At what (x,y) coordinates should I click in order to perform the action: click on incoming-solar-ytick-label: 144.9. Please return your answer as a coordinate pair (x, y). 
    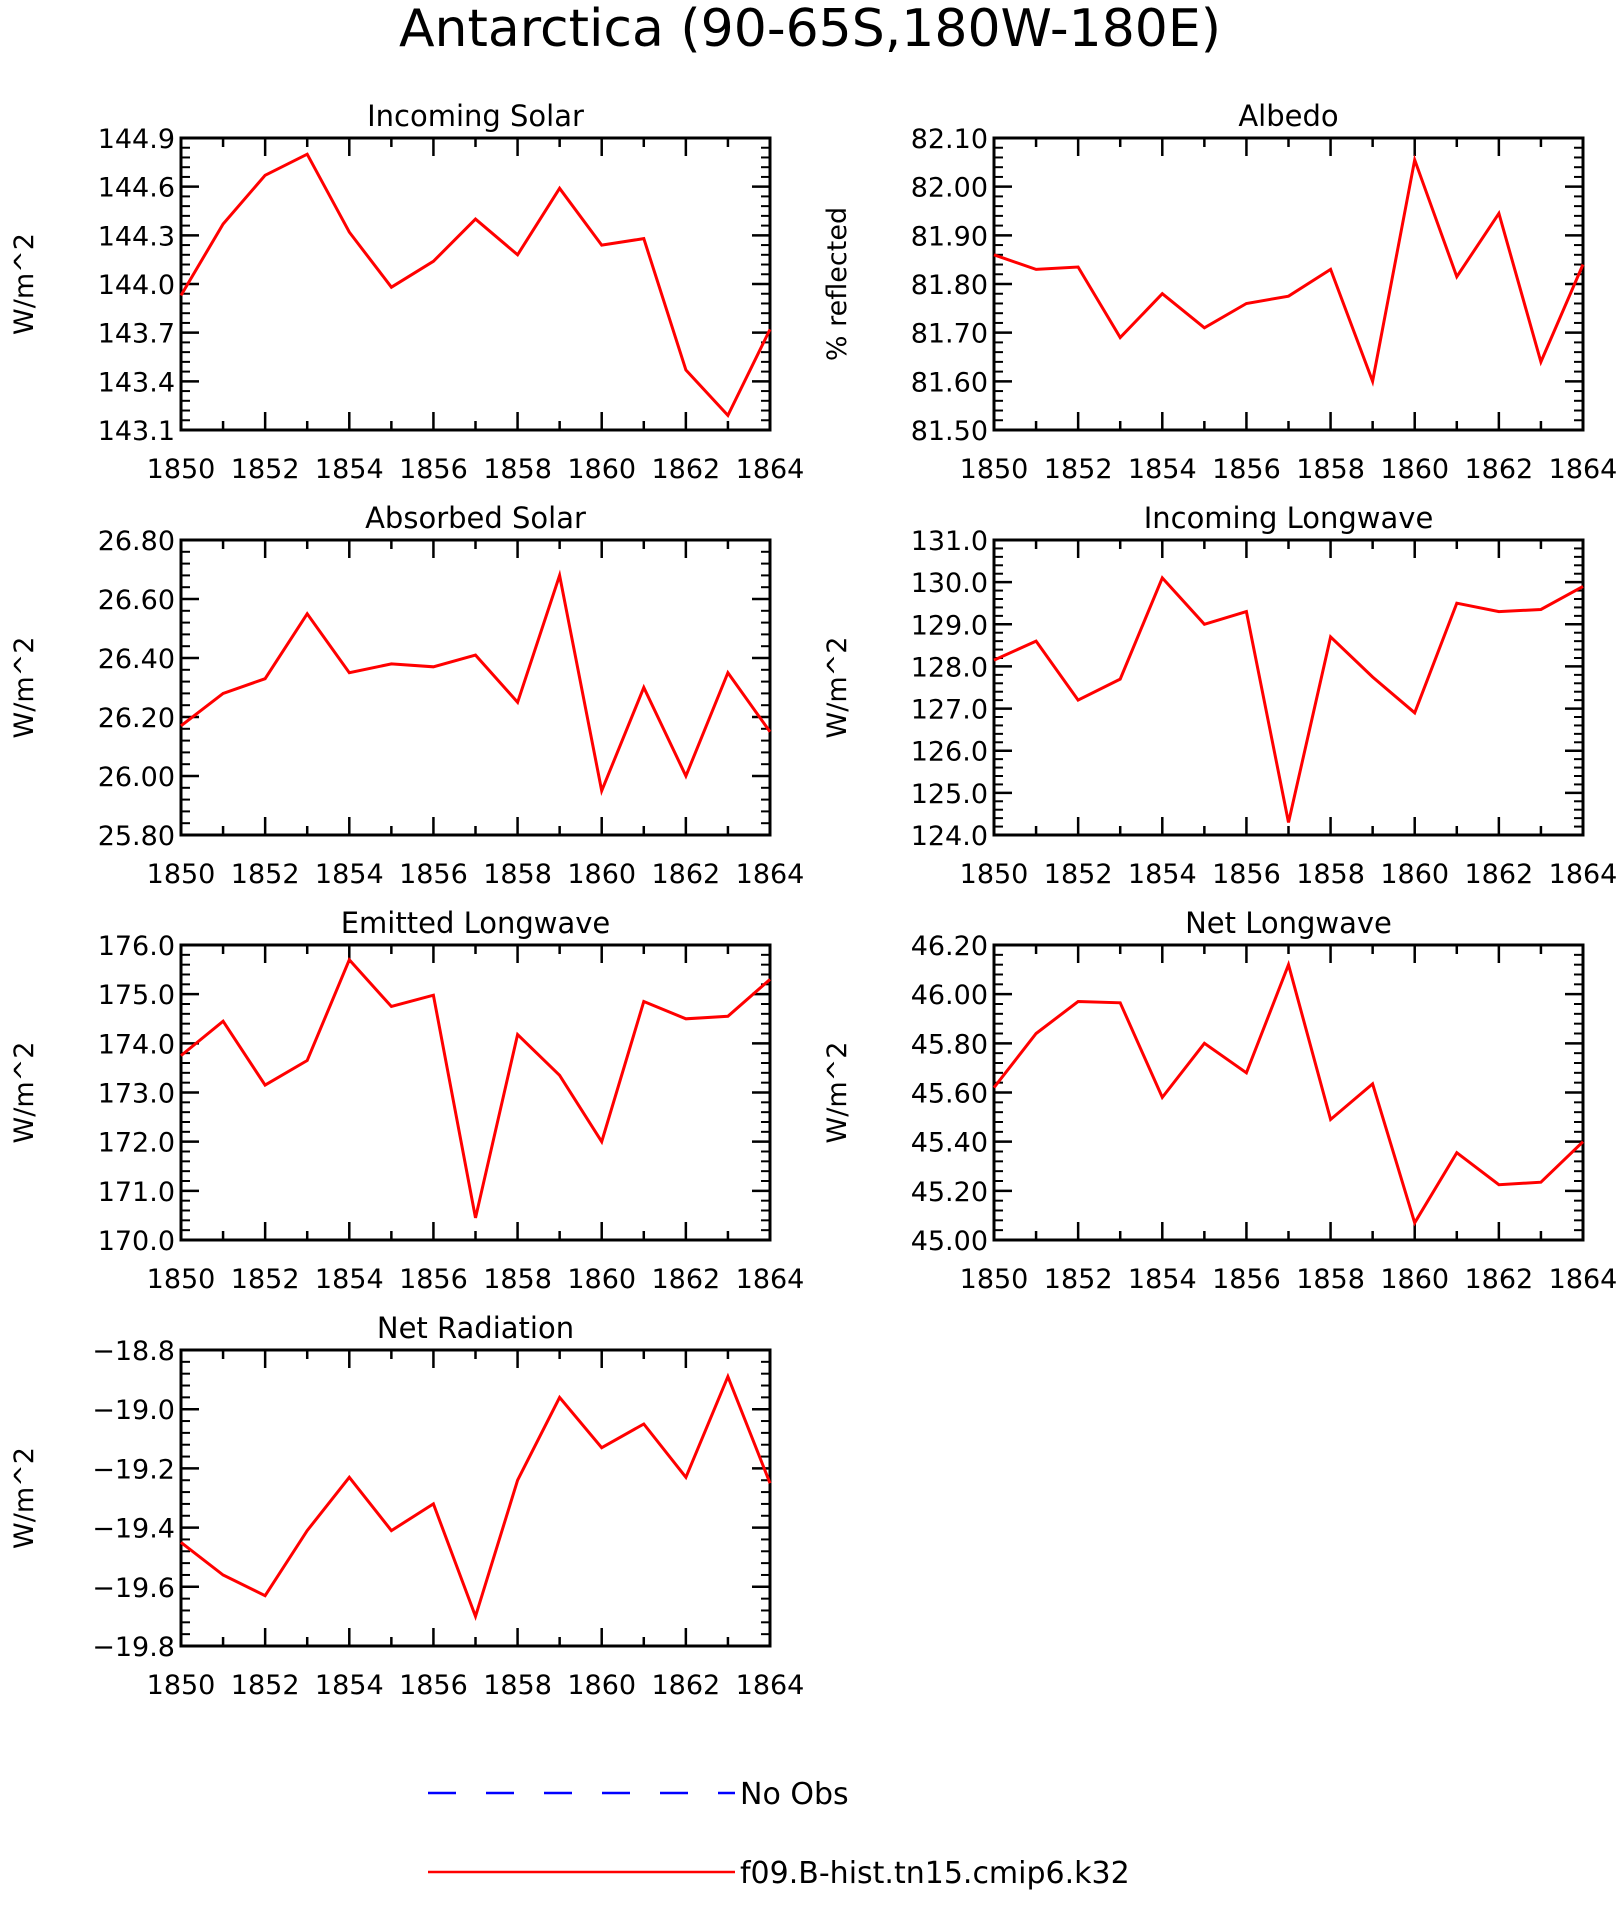
    Looking at the image, I should click on (136, 139).